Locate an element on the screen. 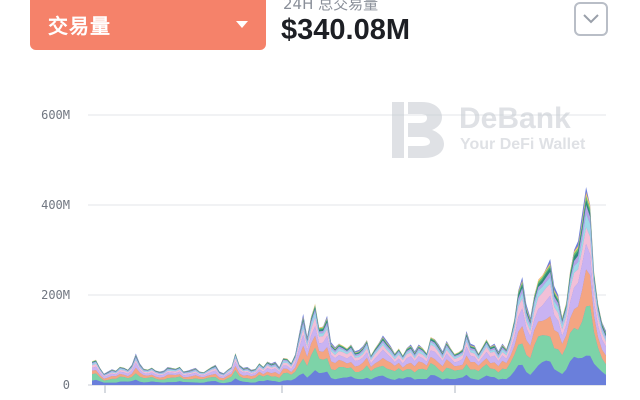 The image size is (640, 400). metric-select: 交易量 is located at coordinates (148, 25).